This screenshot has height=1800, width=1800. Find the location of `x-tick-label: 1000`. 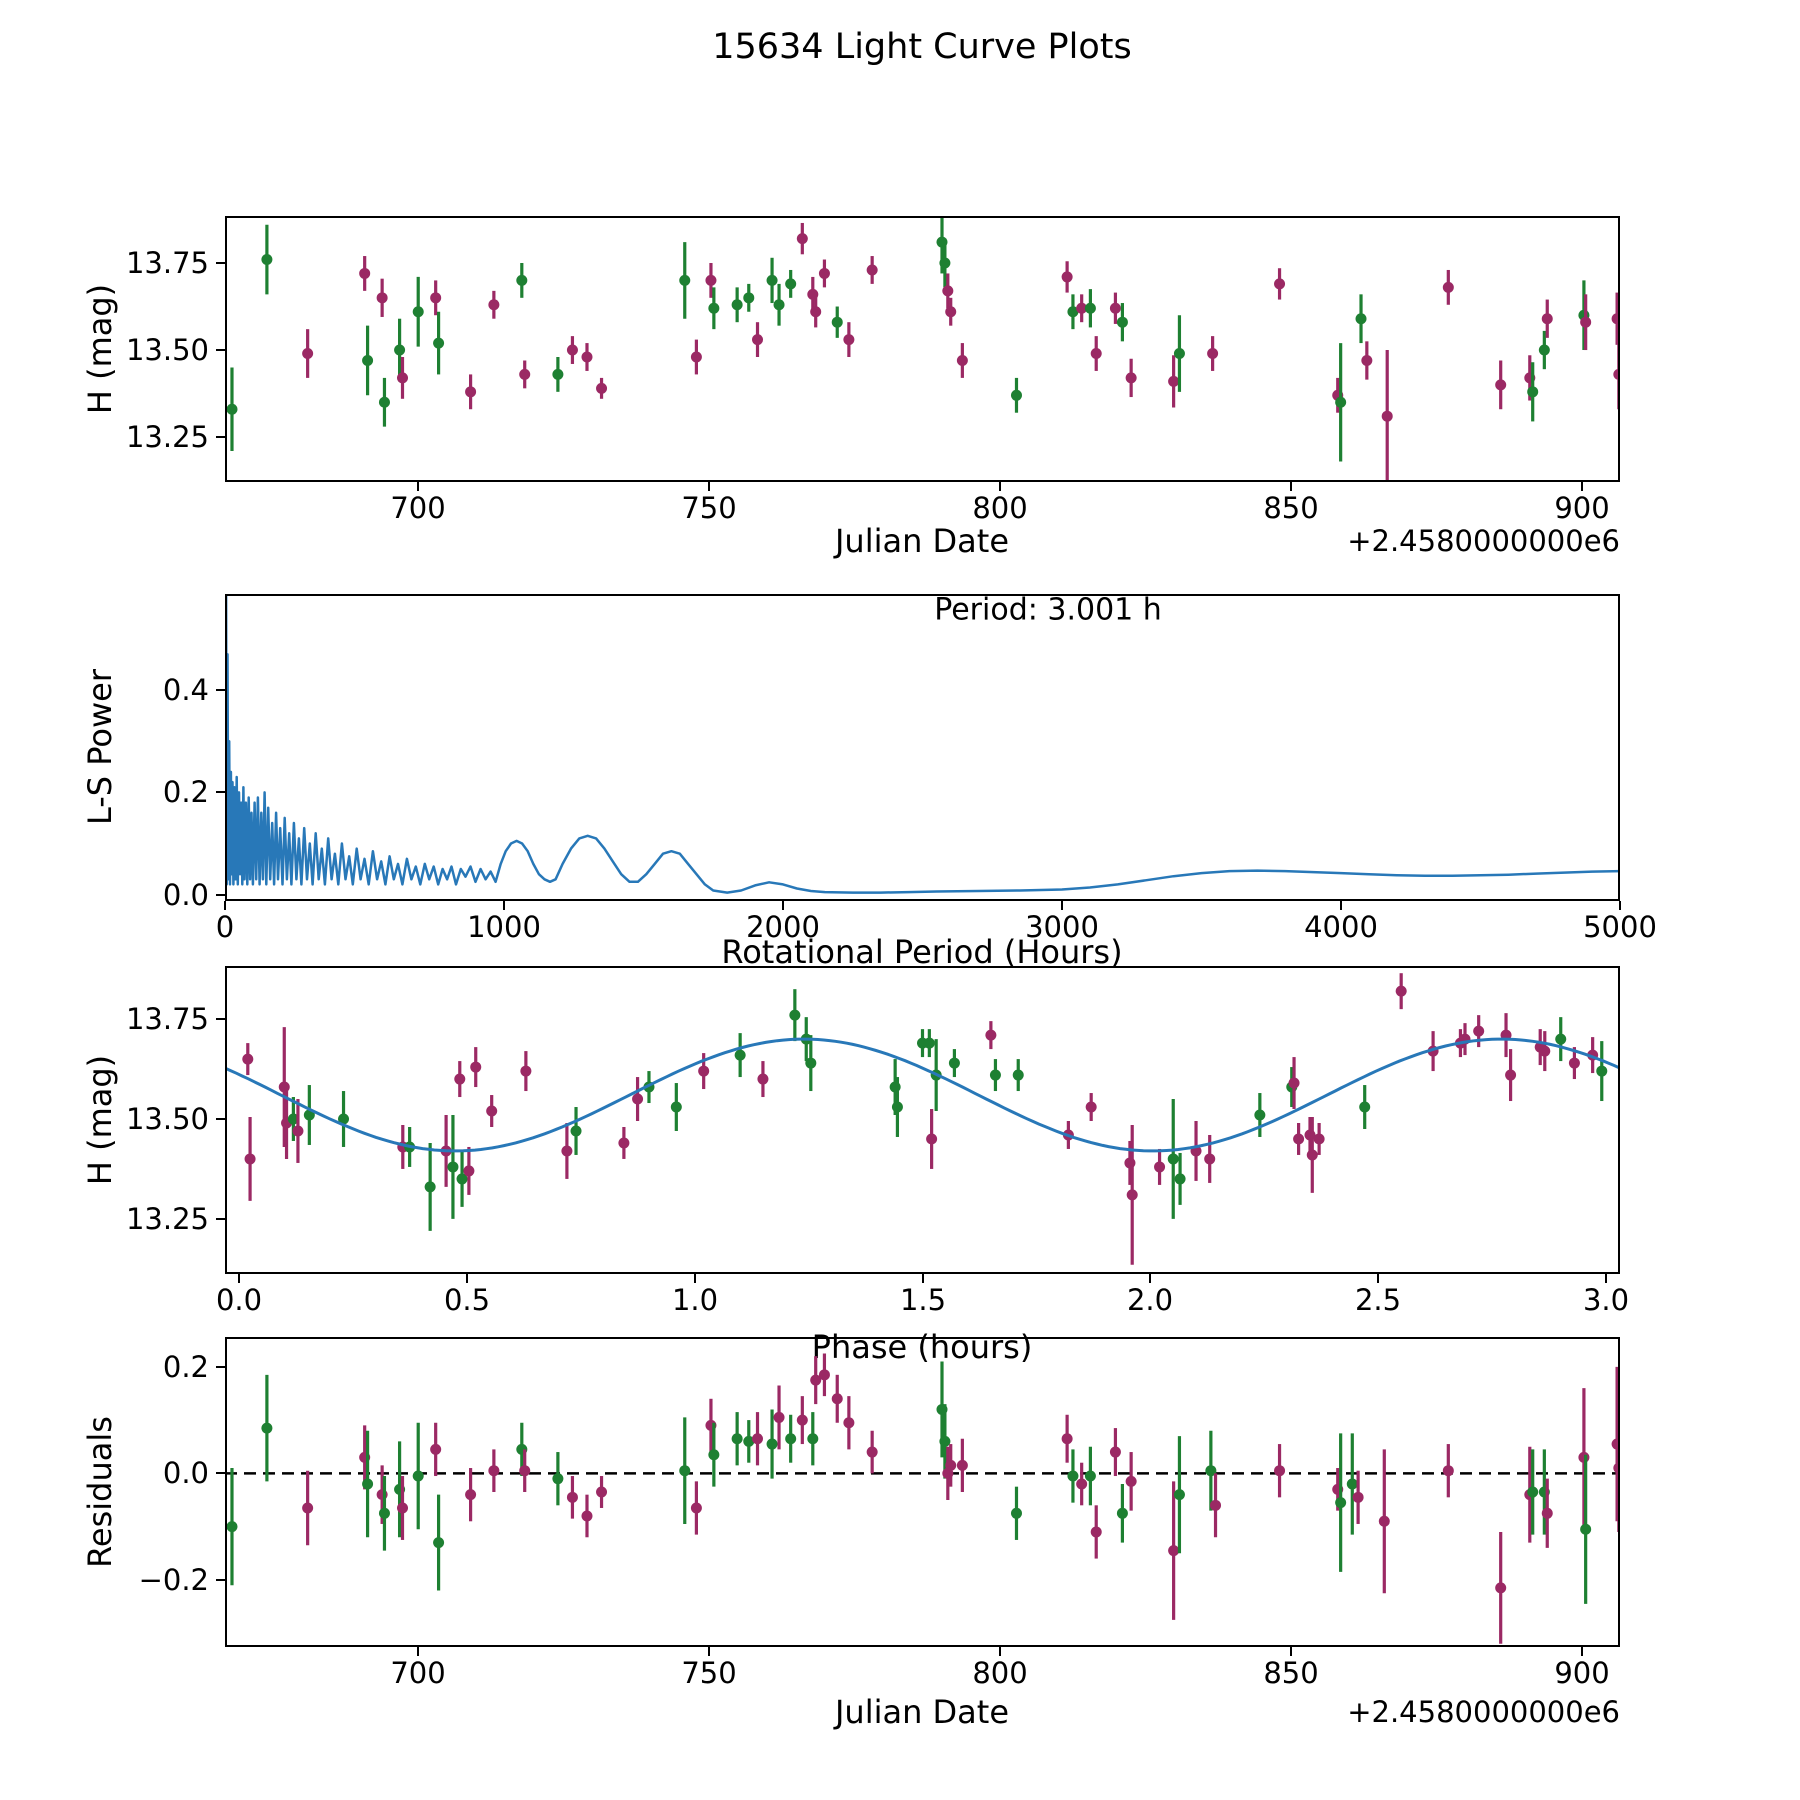

x-tick-label: 1000 is located at coordinates (504, 927).